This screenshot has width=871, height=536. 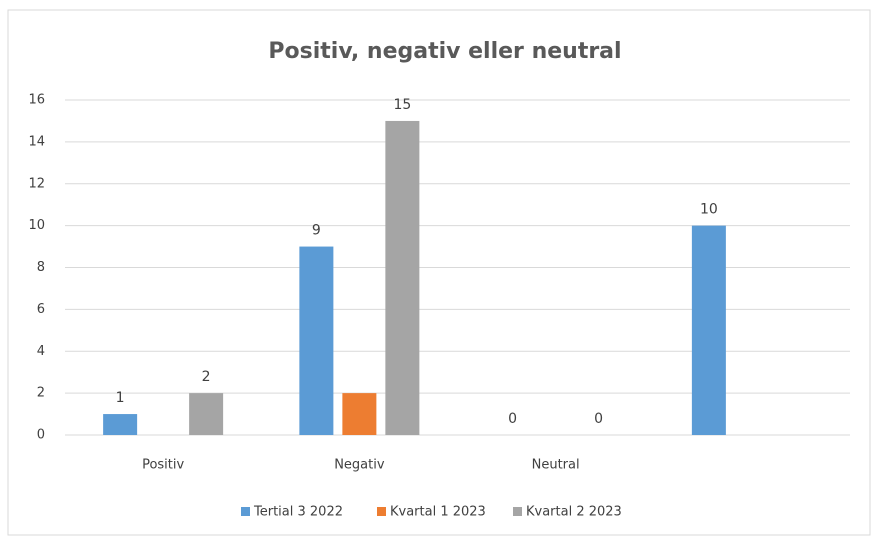 I want to click on y-tick-label: 4, so click(x=41, y=351).